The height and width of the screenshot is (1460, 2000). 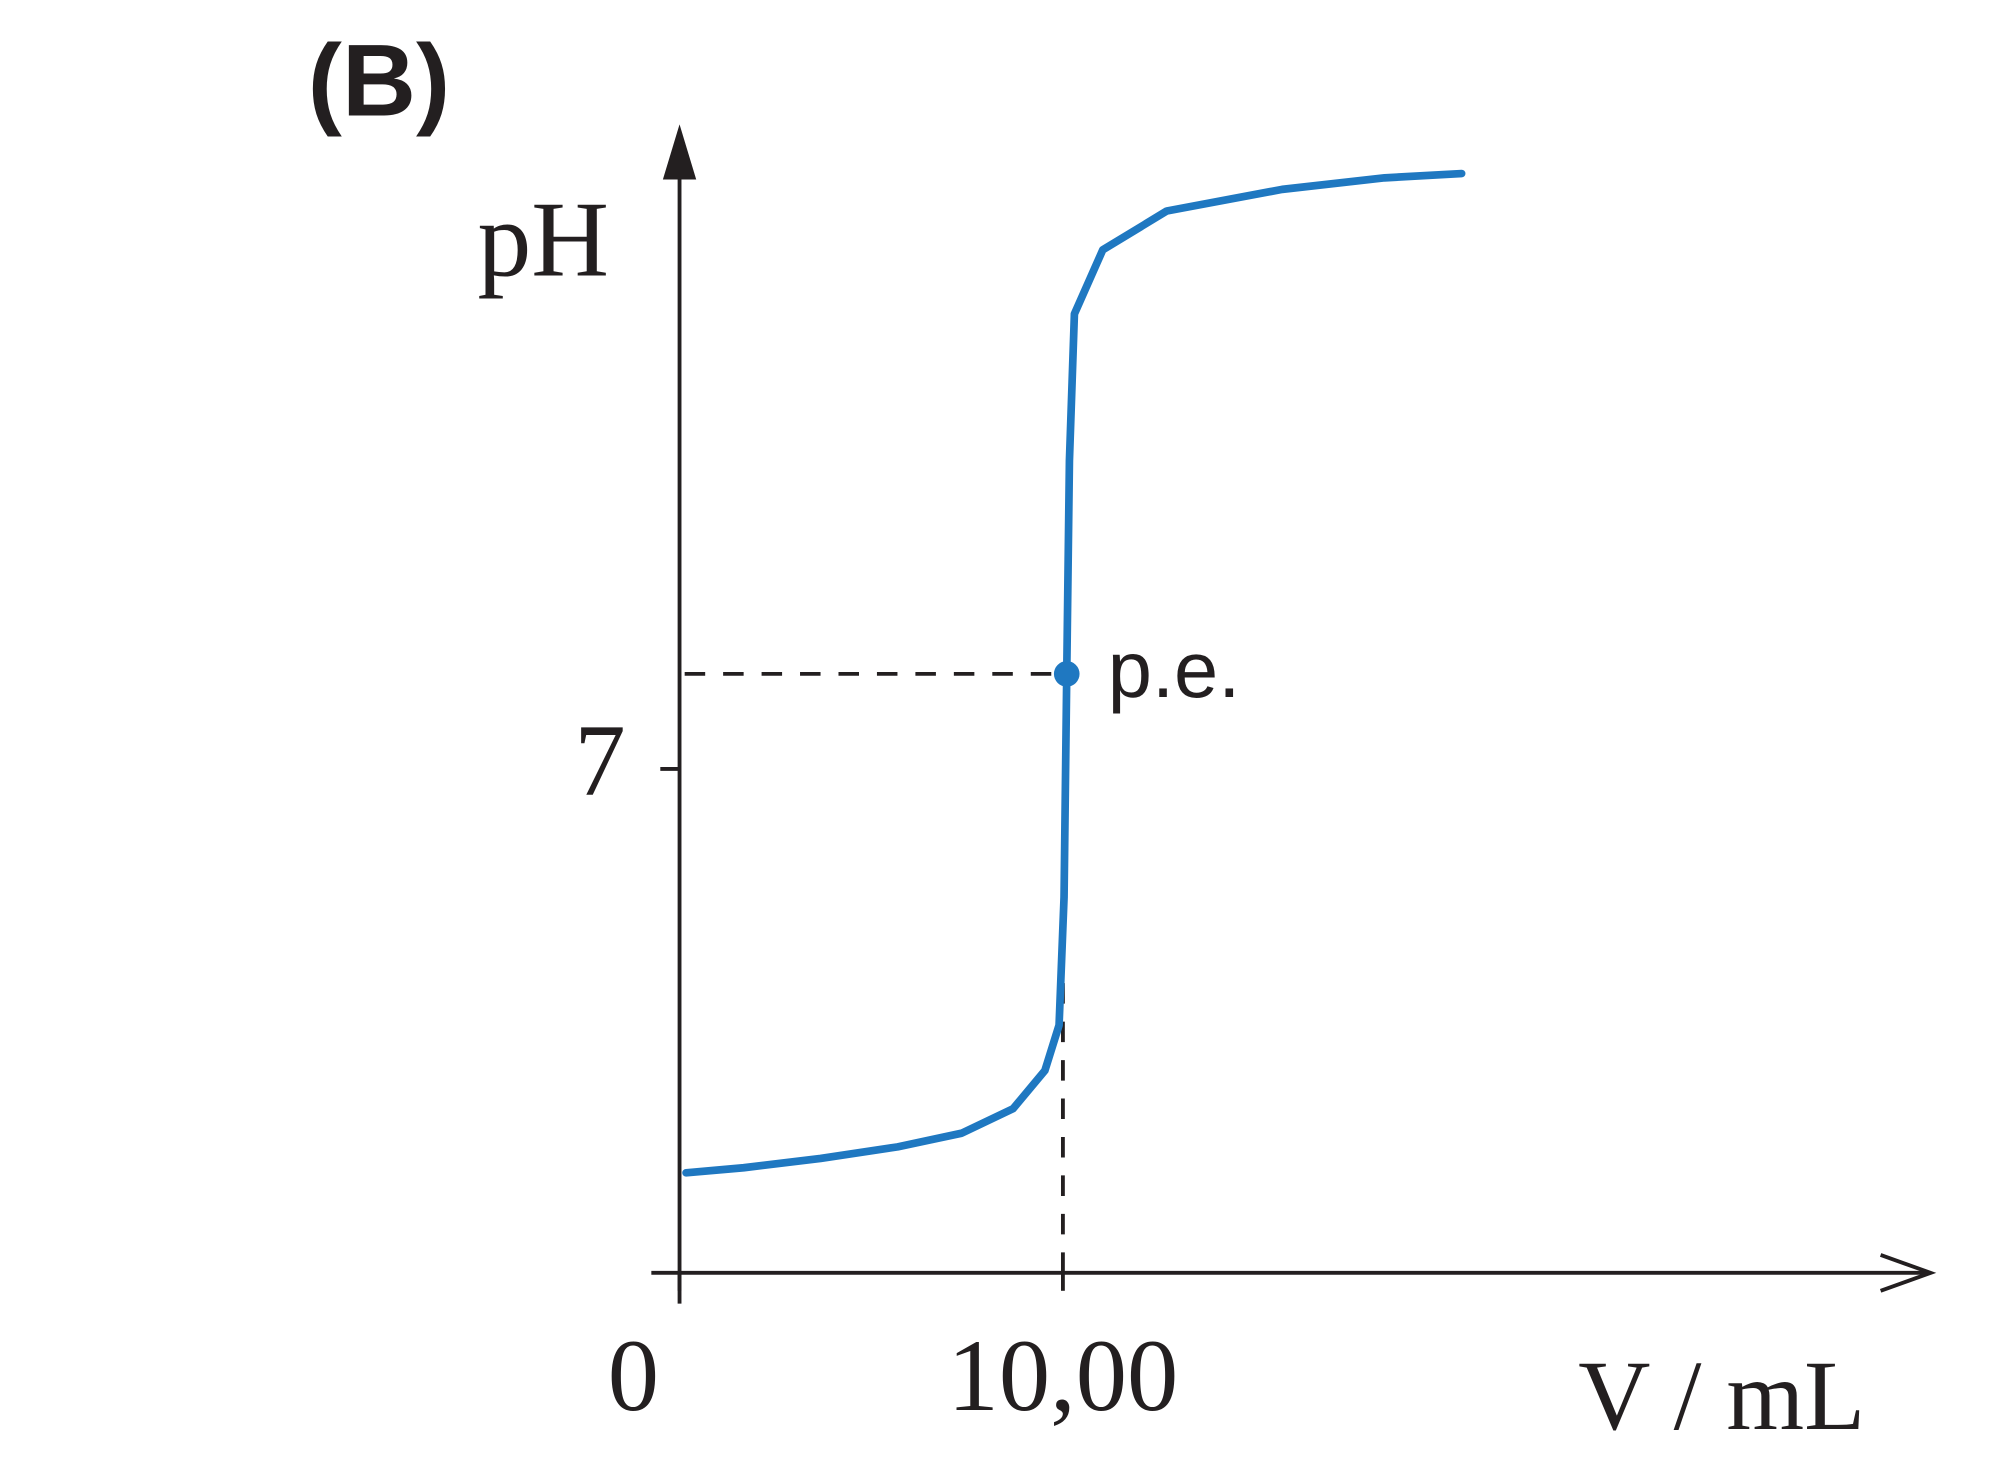 What do you see at coordinates (1063, 1376) in the screenshot?
I see `x-tick-label: 10,00` at bounding box center [1063, 1376].